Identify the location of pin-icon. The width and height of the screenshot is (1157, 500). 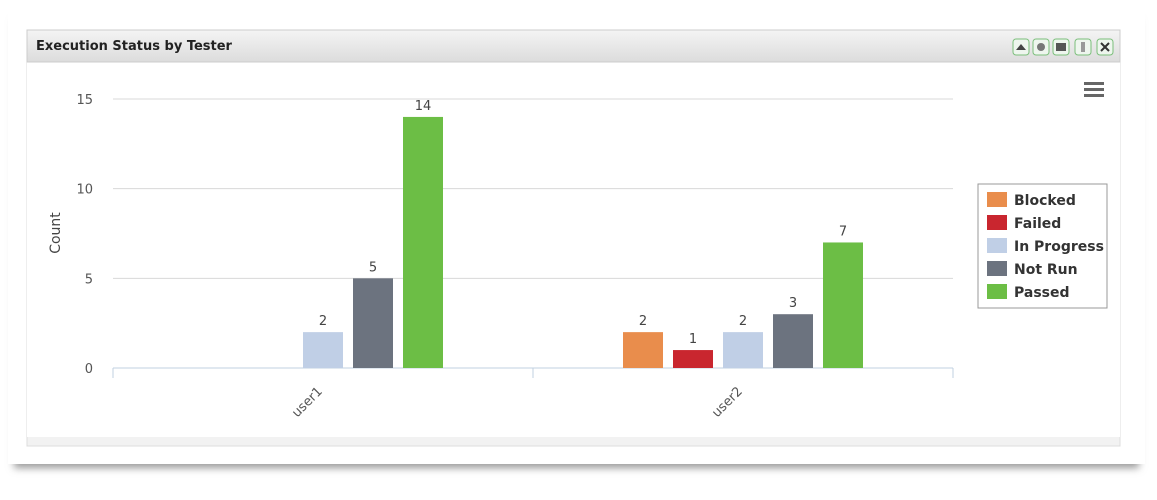
(1083, 47).